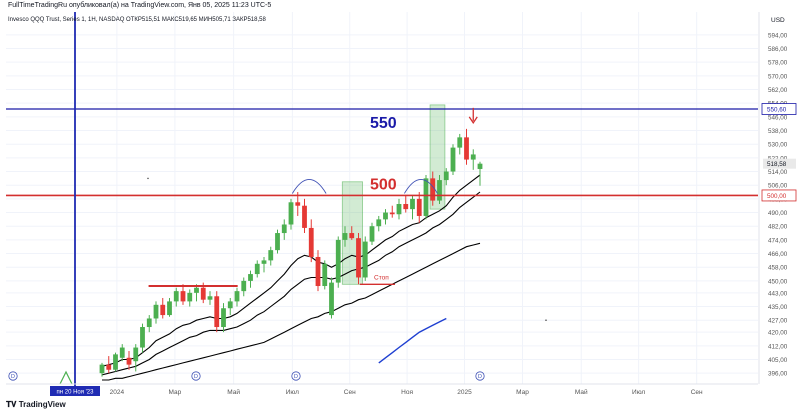 The height and width of the screenshot is (414, 800). What do you see at coordinates (777, 196) in the screenshot?
I see `price-tag-500-text: 500,00` at bounding box center [777, 196].